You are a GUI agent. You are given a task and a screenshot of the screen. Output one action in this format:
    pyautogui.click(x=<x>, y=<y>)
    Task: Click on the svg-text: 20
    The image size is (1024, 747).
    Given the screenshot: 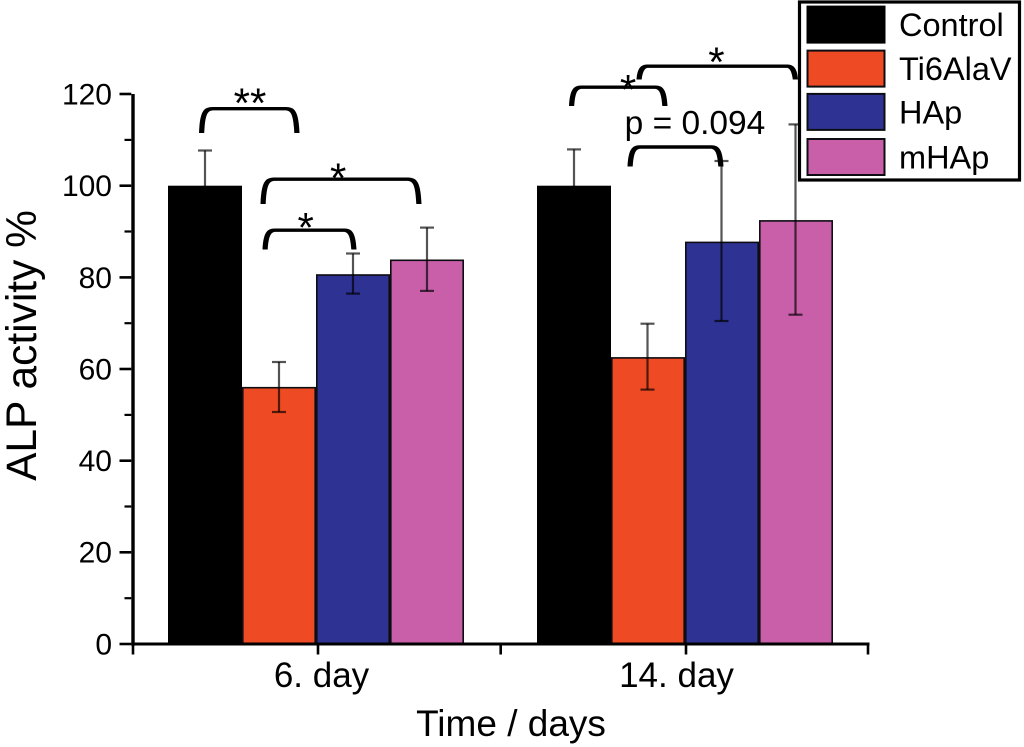 What is the action you would take?
    pyautogui.click(x=95, y=553)
    